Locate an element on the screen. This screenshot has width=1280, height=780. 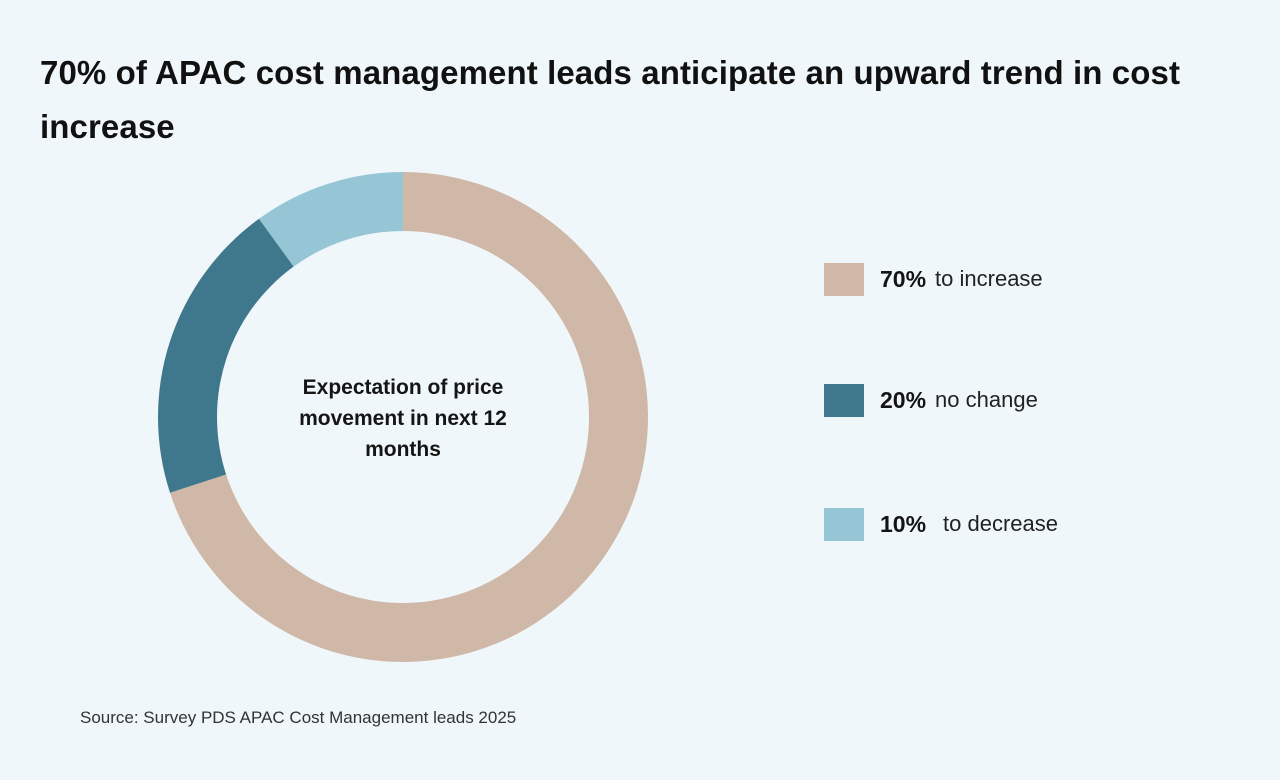
legend-value-increase: 70% is located at coordinates (903, 278).